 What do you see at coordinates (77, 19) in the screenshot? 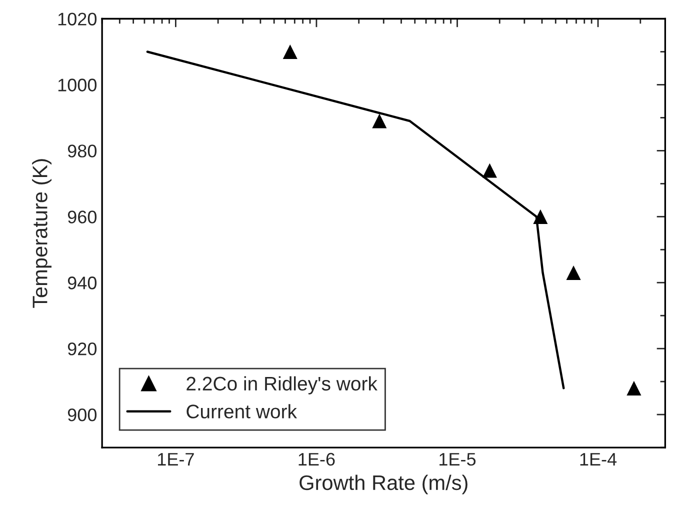
I see `y-tick-label: 1020` at bounding box center [77, 19].